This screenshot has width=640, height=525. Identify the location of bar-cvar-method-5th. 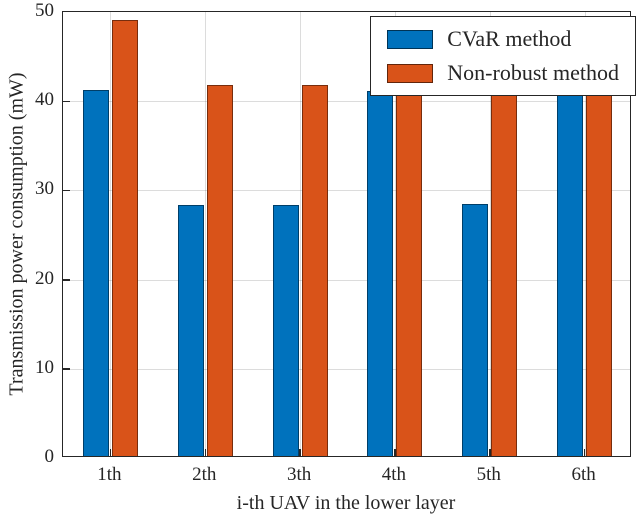
(475, 329).